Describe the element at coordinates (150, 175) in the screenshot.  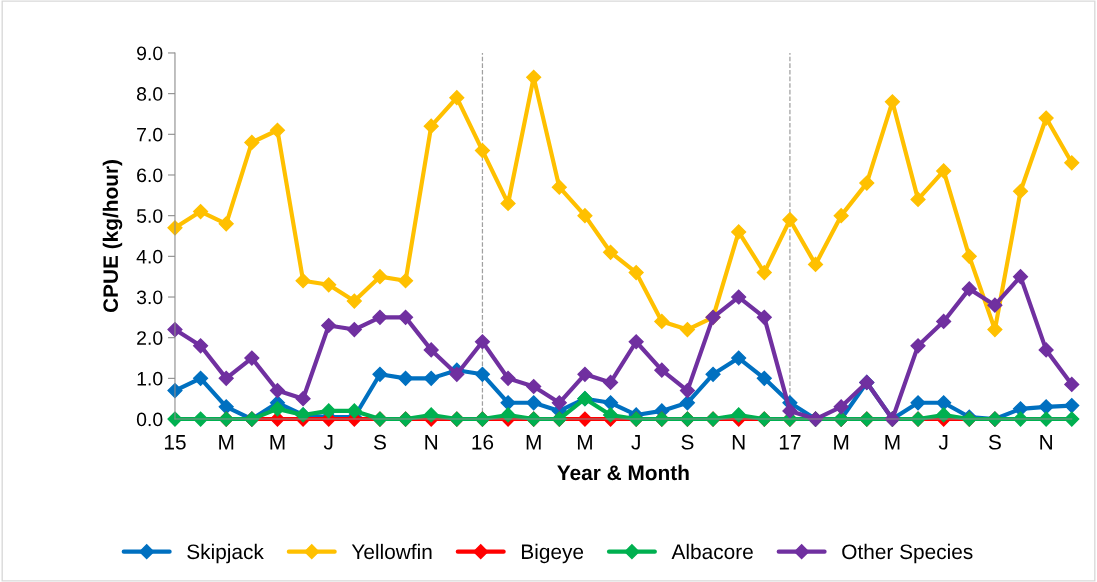
I see `y-tick-label: 6.0` at that location.